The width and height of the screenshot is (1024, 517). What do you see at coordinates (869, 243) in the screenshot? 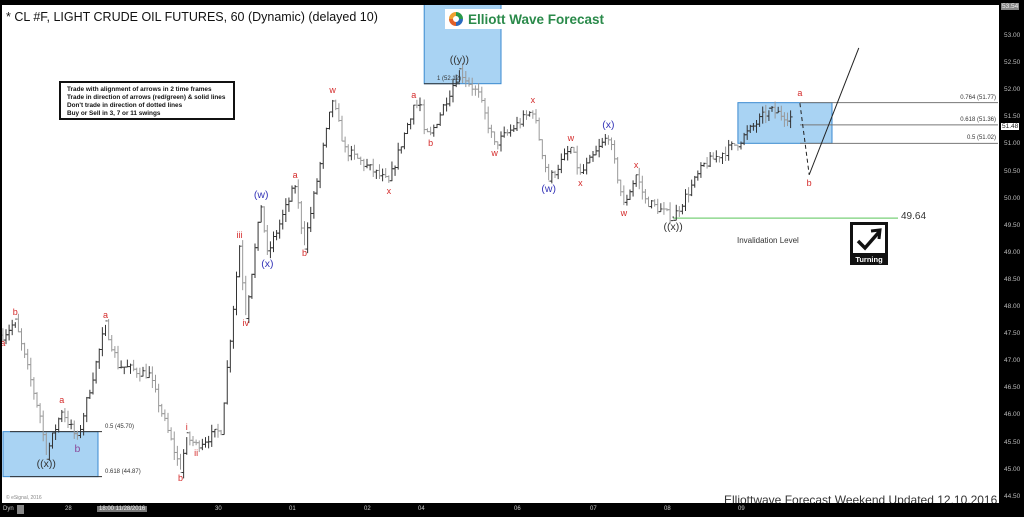
I see `turning-badge: Turning` at bounding box center [869, 243].